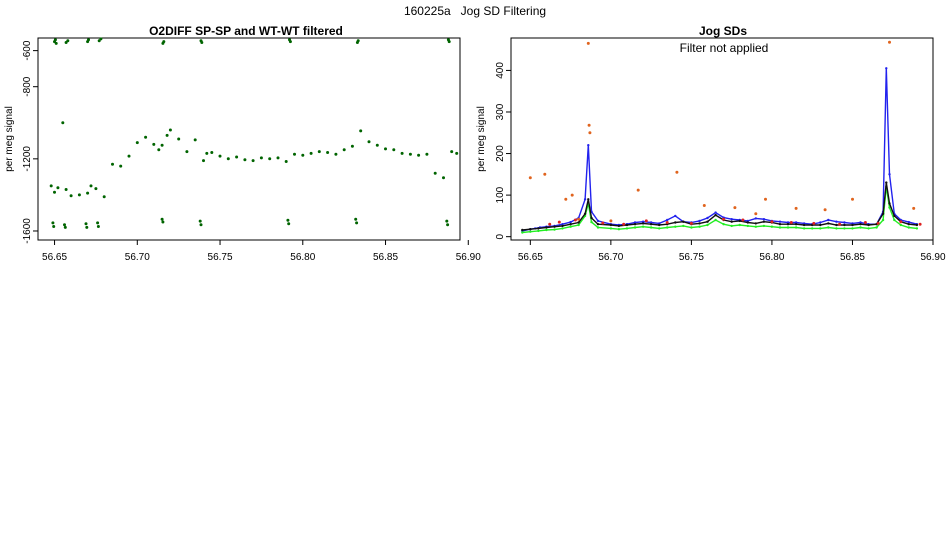  I want to click on panel-o2diff-ytick-label: -1600, so click(27, 231).